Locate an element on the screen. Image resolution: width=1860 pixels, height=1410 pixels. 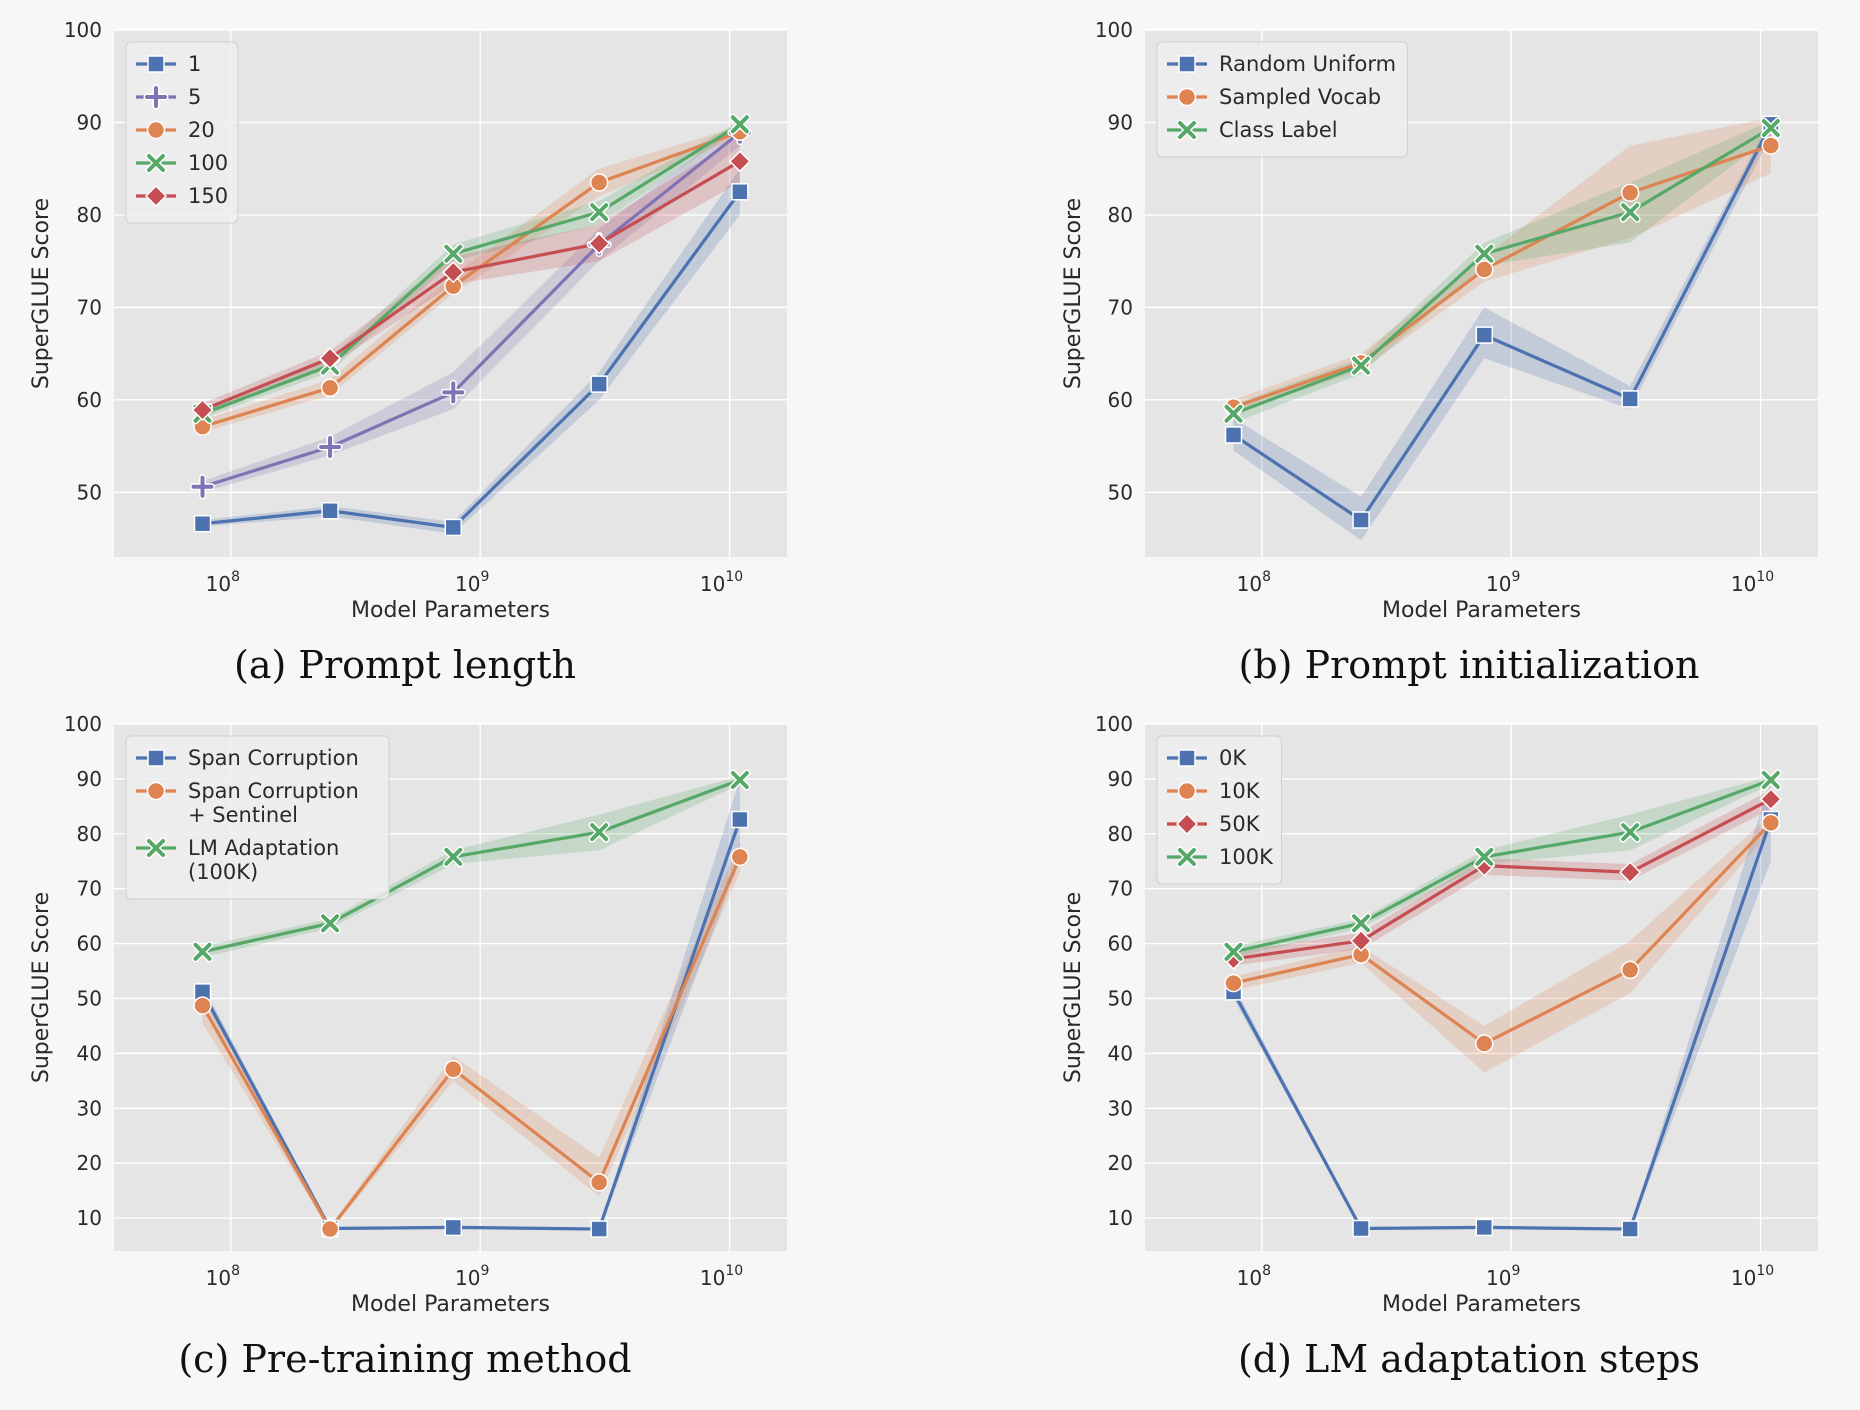
x-tick-label: 10⁹ is located at coordinates (1503, 582).